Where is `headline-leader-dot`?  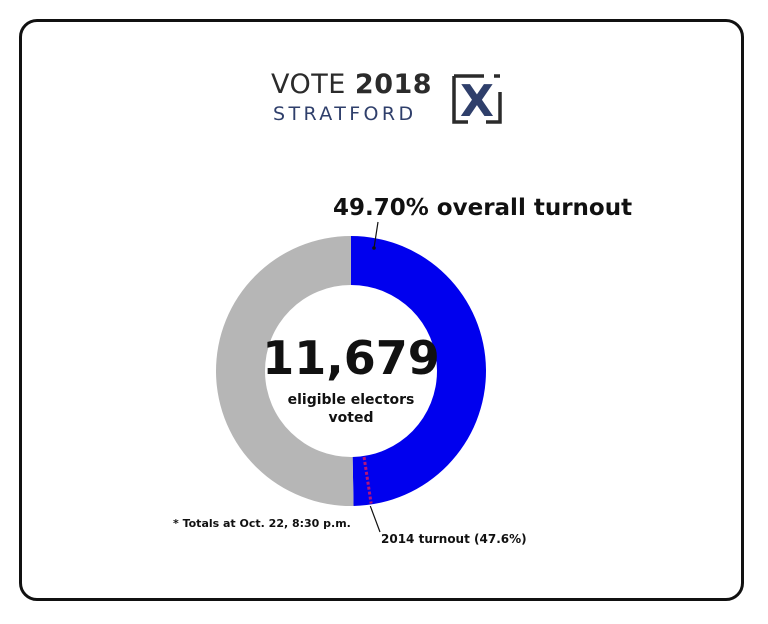
headline-leader-dot is located at coordinates (374, 248).